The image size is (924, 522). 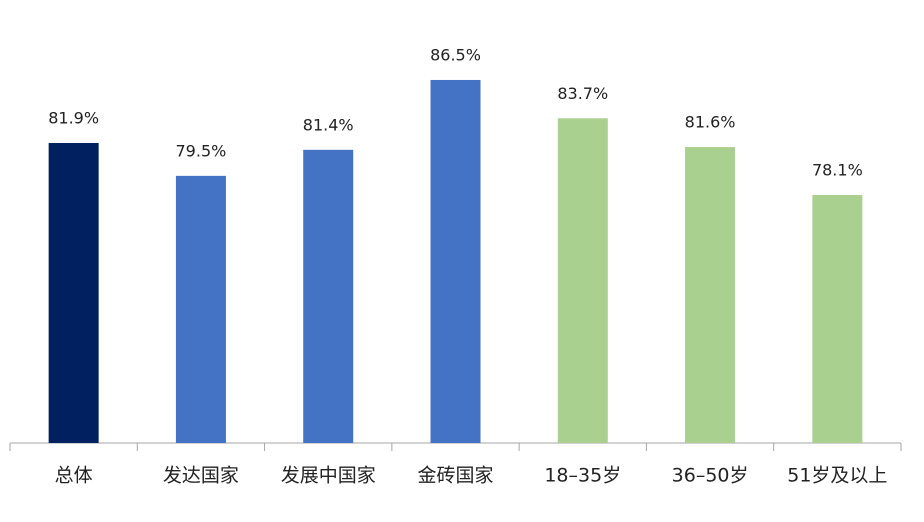 What do you see at coordinates (837, 476) in the screenshot?
I see `x-tick-label: 51岁及以上` at bounding box center [837, 476].